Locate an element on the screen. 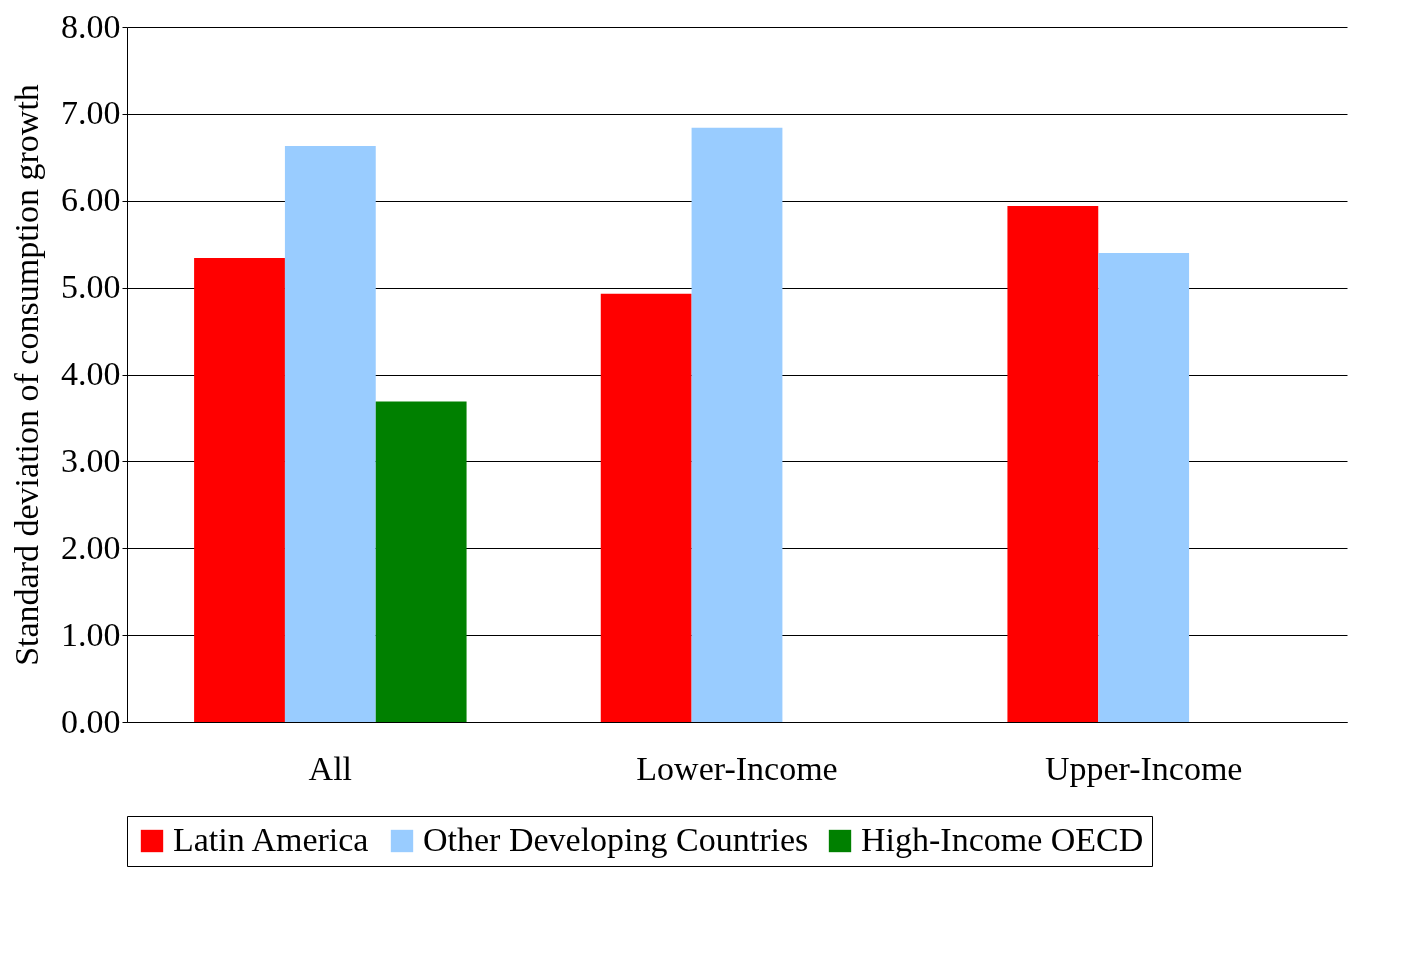 Image resolution: width=1427 pixels, height=964 pixels. y-tick-label: 8.00 is located at coordinates (91, 26).